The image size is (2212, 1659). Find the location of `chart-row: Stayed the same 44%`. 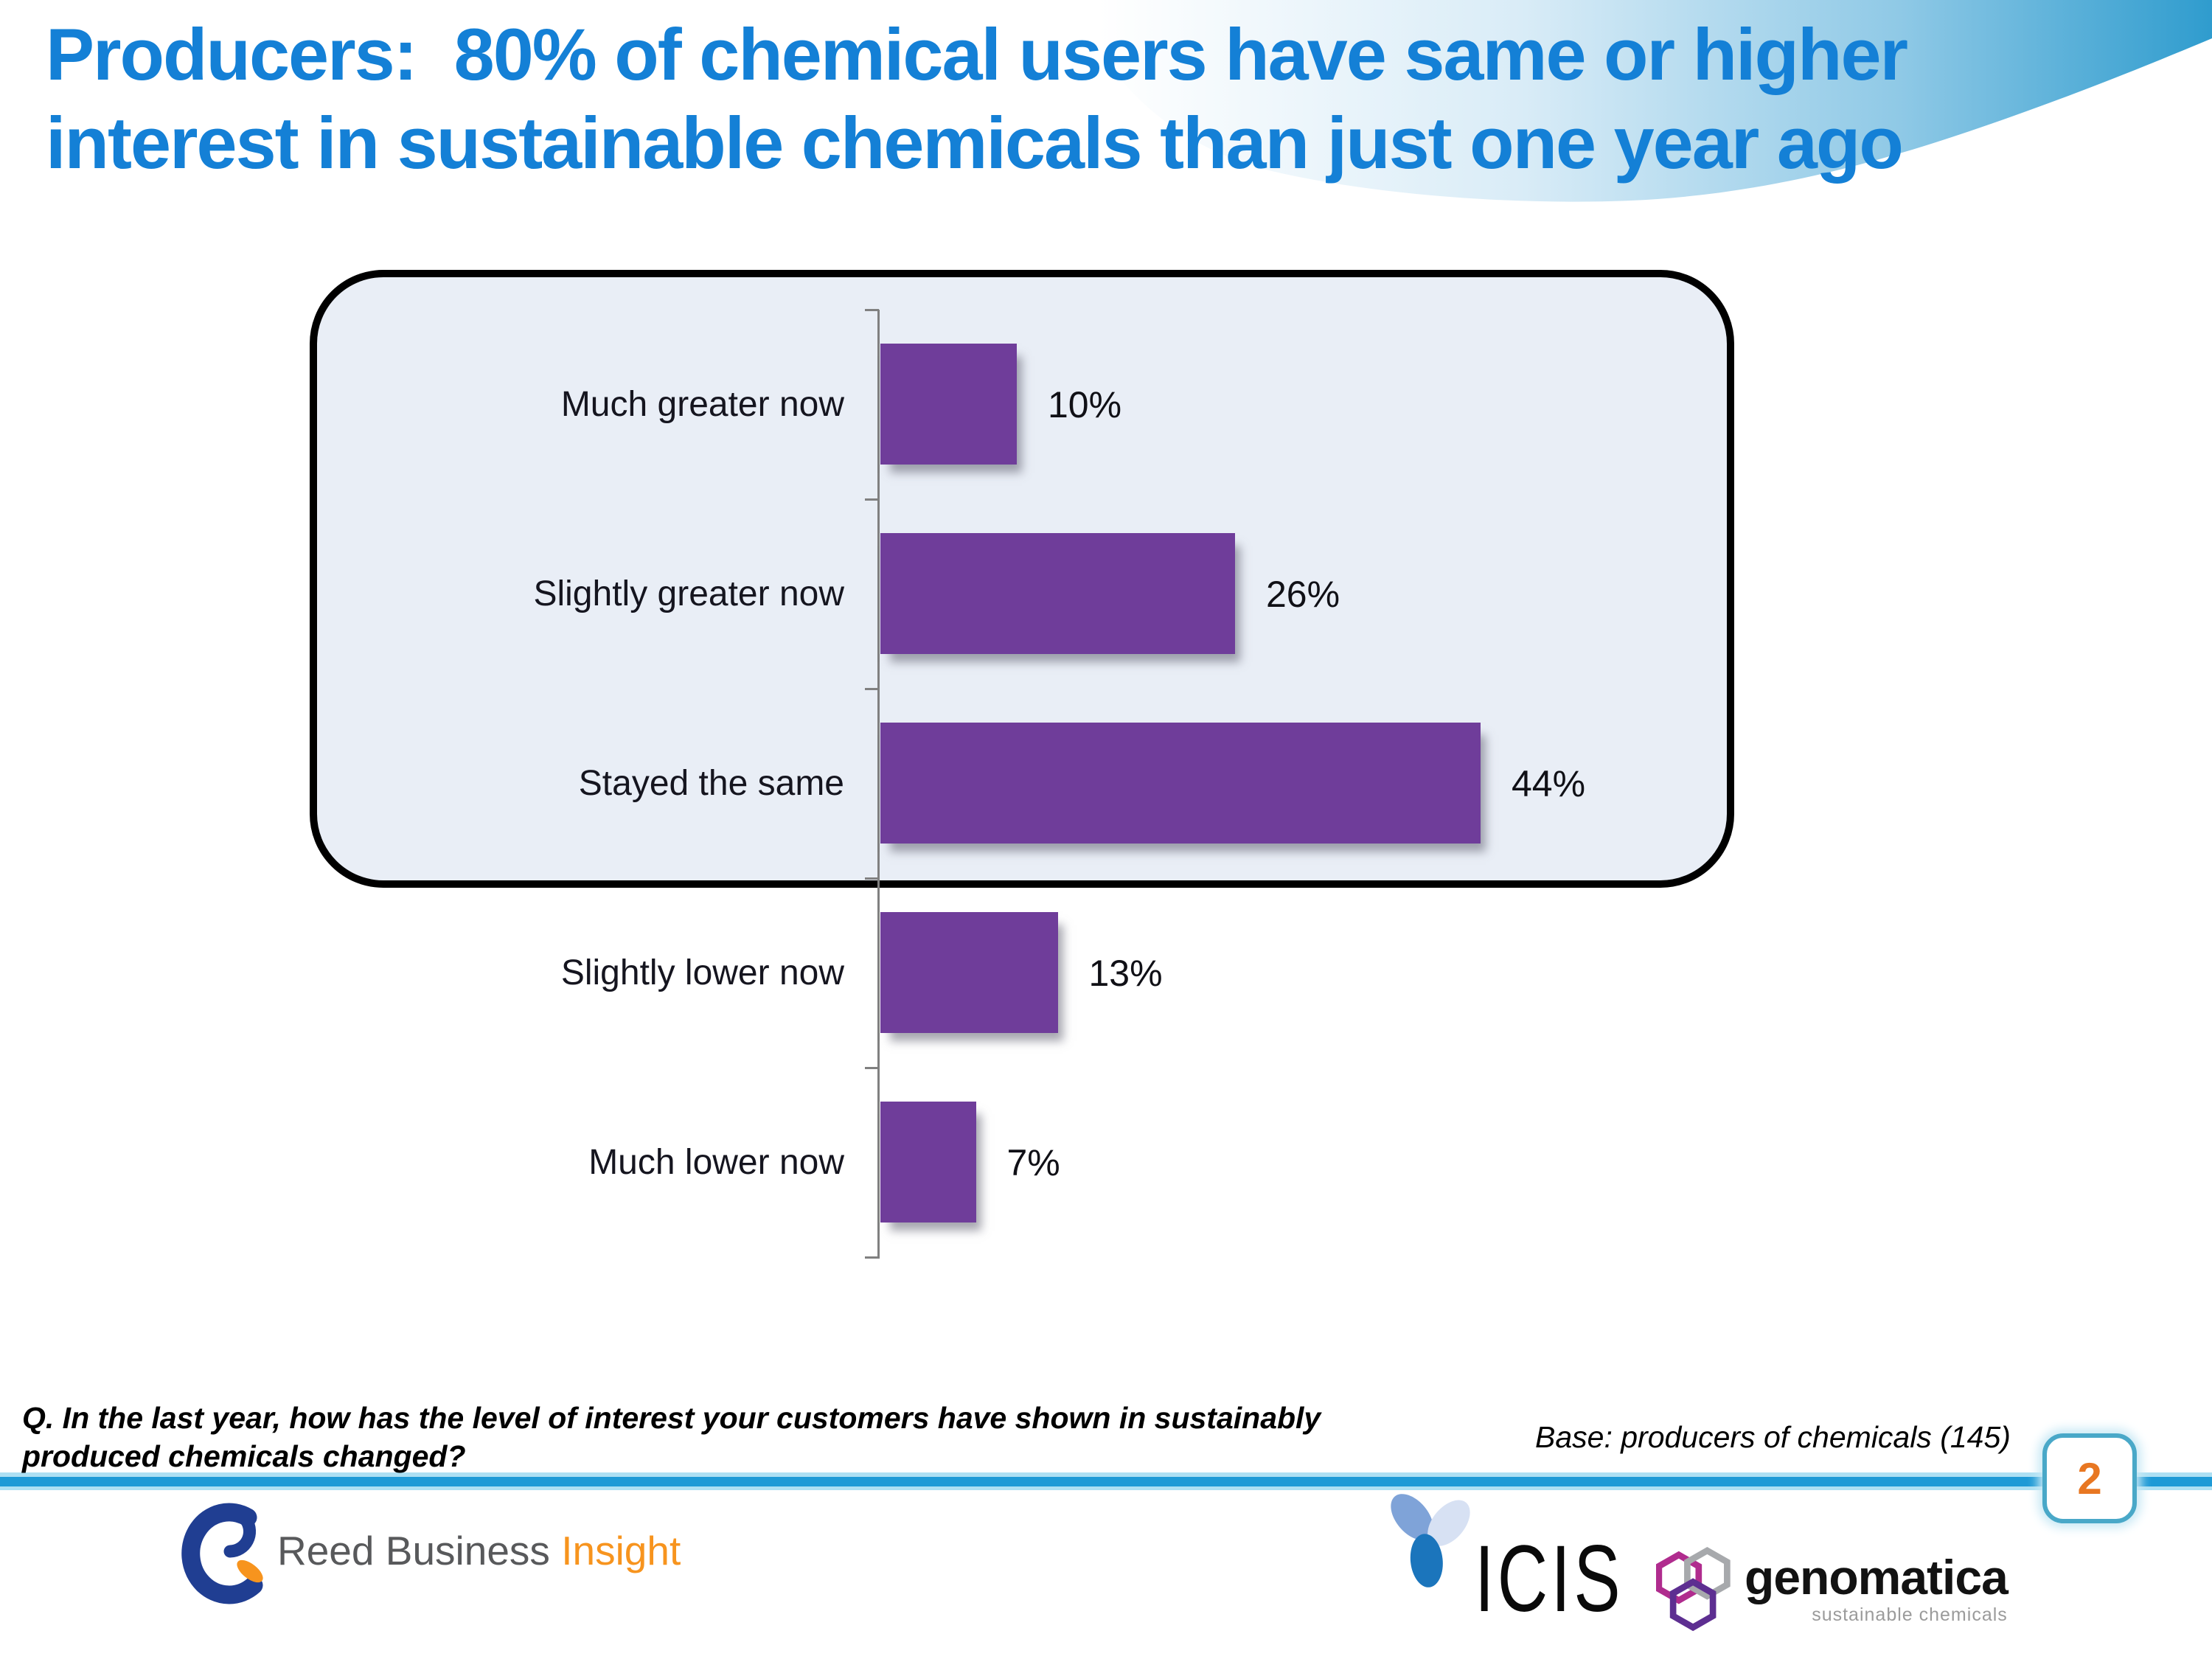

chart-row: Stayed the same 44% is located at coordinates (1106, 783).